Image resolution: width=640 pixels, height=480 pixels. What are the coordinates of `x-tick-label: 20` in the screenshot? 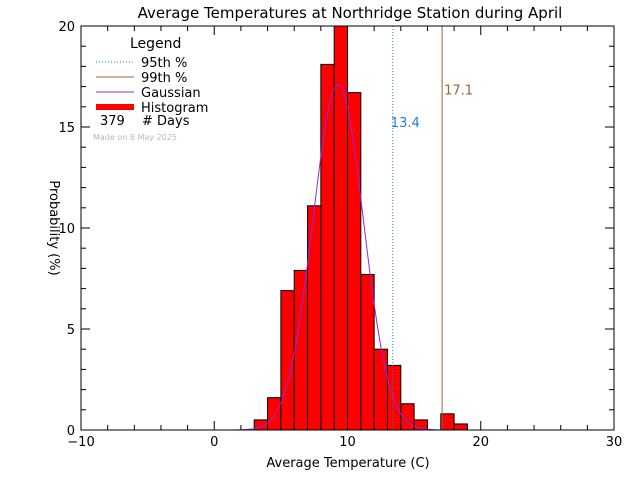 It's located at (480, 442).